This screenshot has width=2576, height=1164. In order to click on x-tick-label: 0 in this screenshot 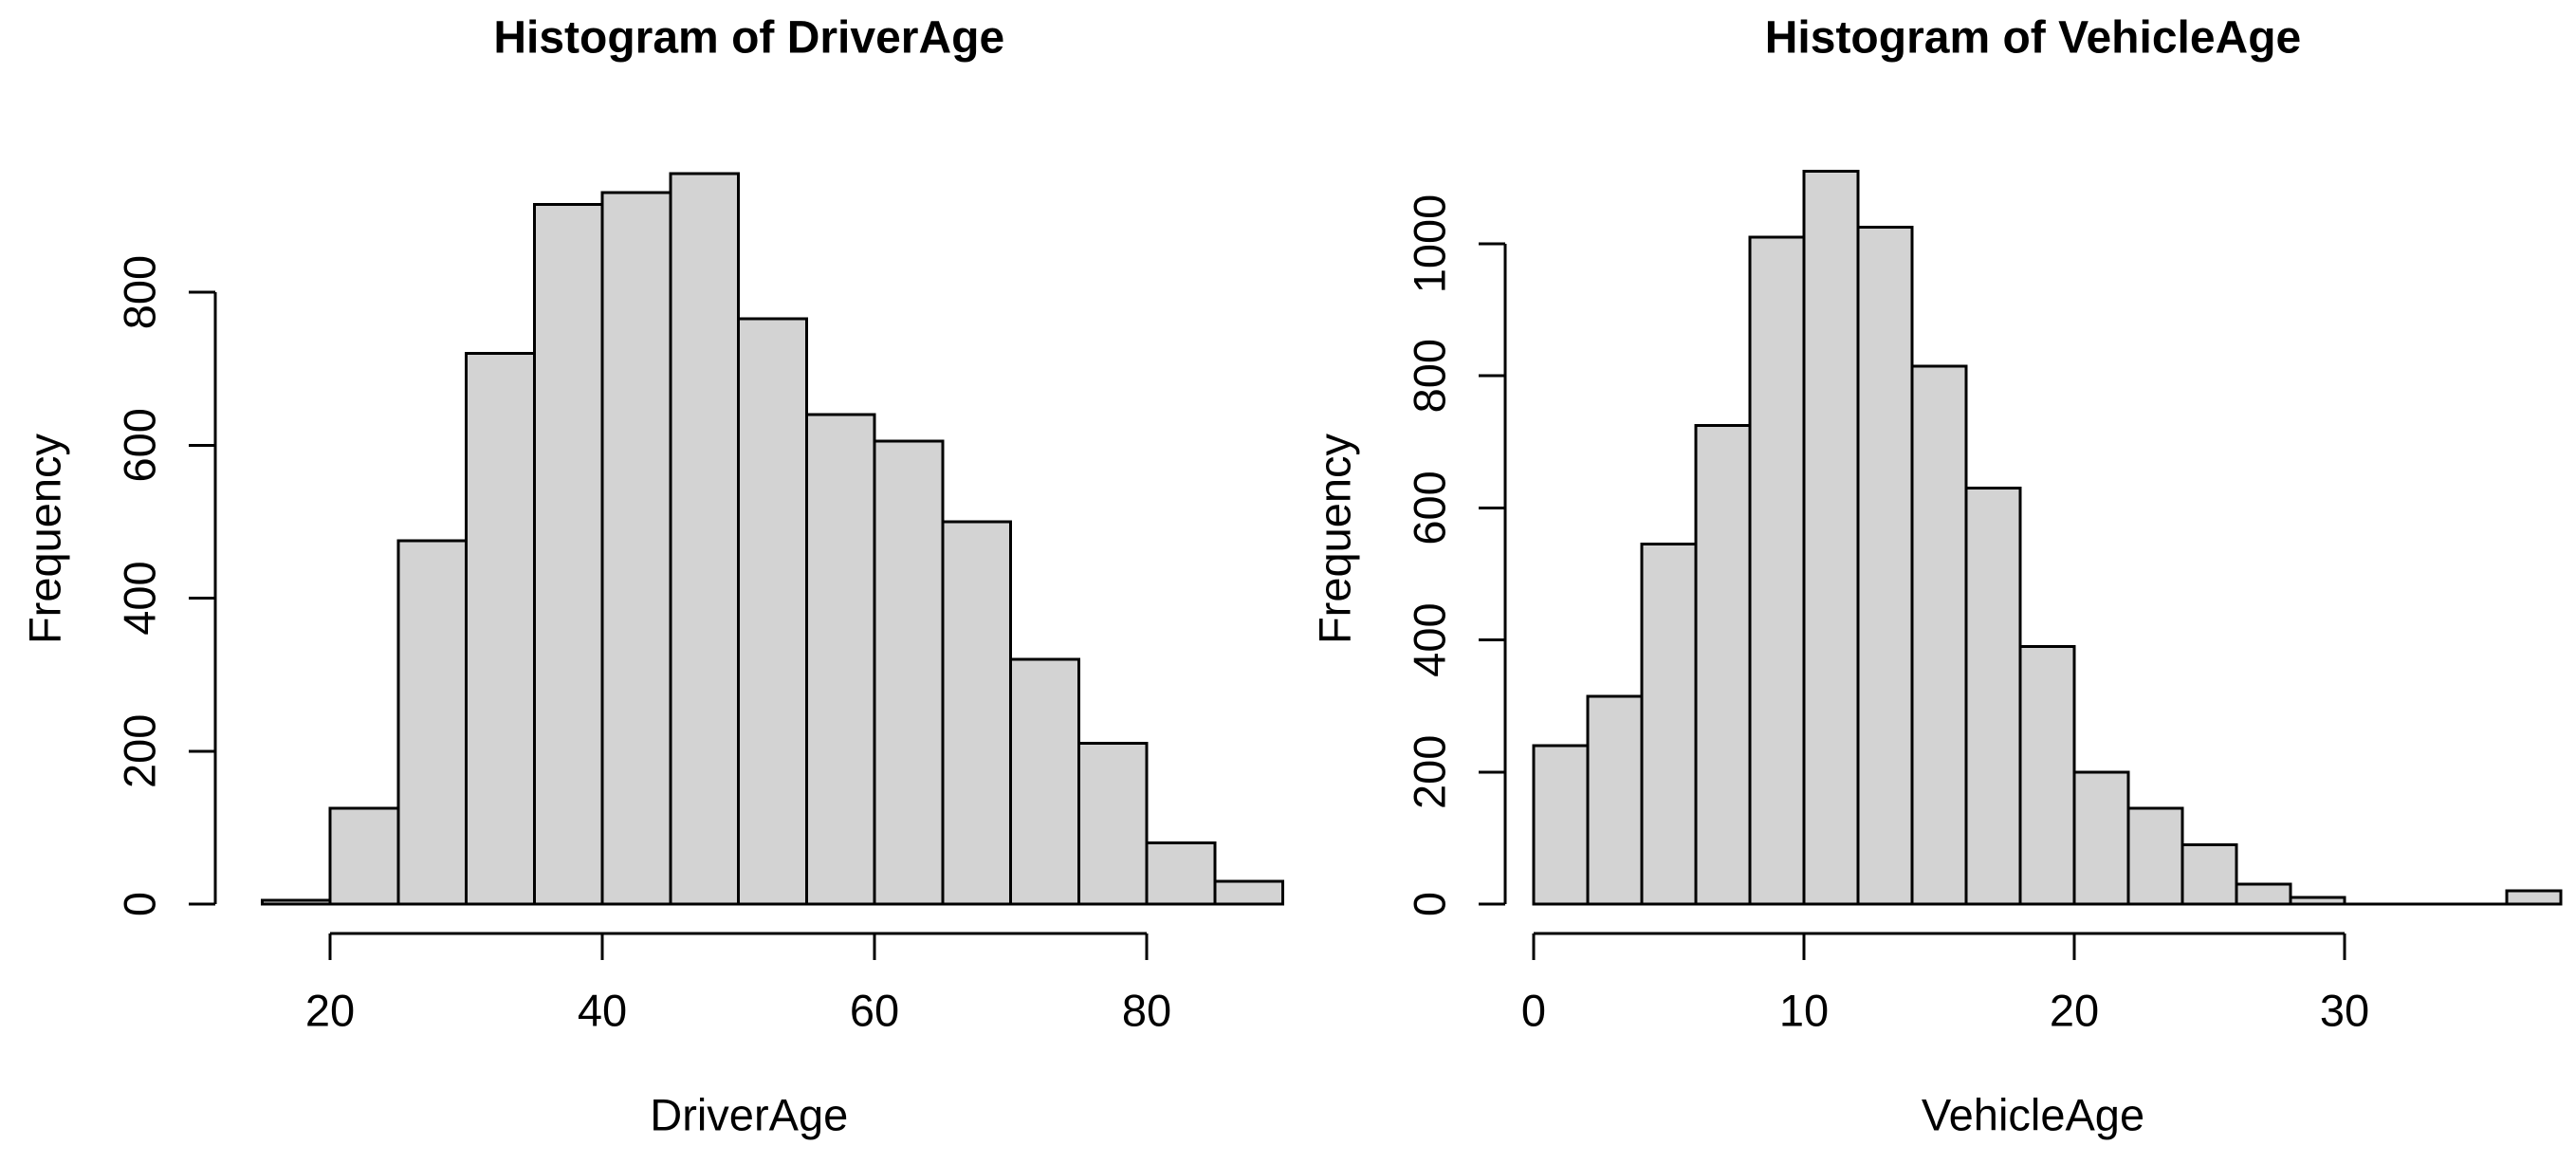, I will do `click(1533, 1011)`.